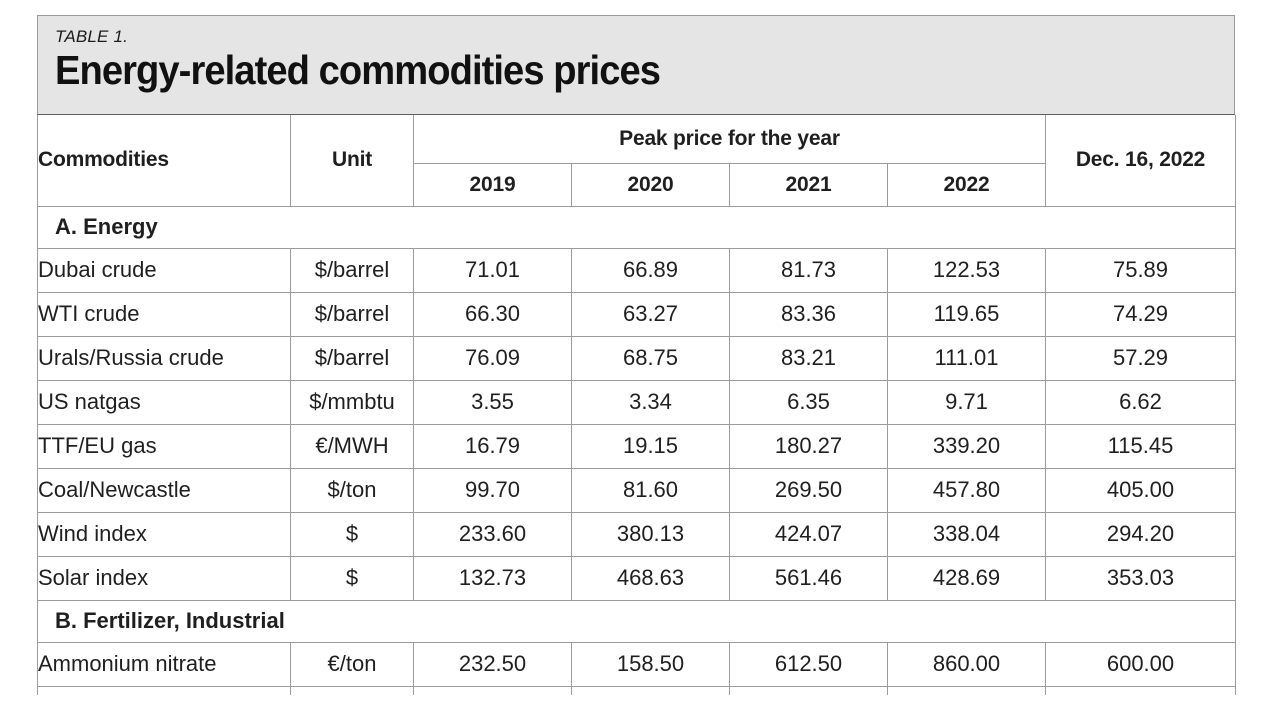  What do you see at coordinates (650, 490) in the screenshot?
I see `price-cell-2020: 81.60` at bounding box center [650, 490].